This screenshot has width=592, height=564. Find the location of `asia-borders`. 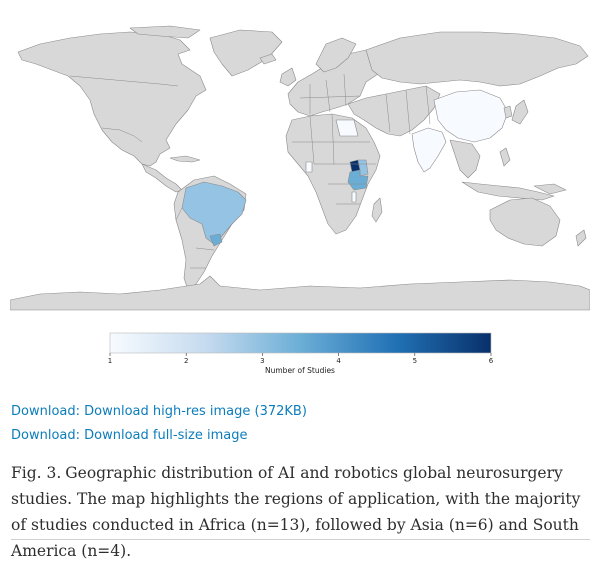

asia-borders is located at coordinates (408, 110).